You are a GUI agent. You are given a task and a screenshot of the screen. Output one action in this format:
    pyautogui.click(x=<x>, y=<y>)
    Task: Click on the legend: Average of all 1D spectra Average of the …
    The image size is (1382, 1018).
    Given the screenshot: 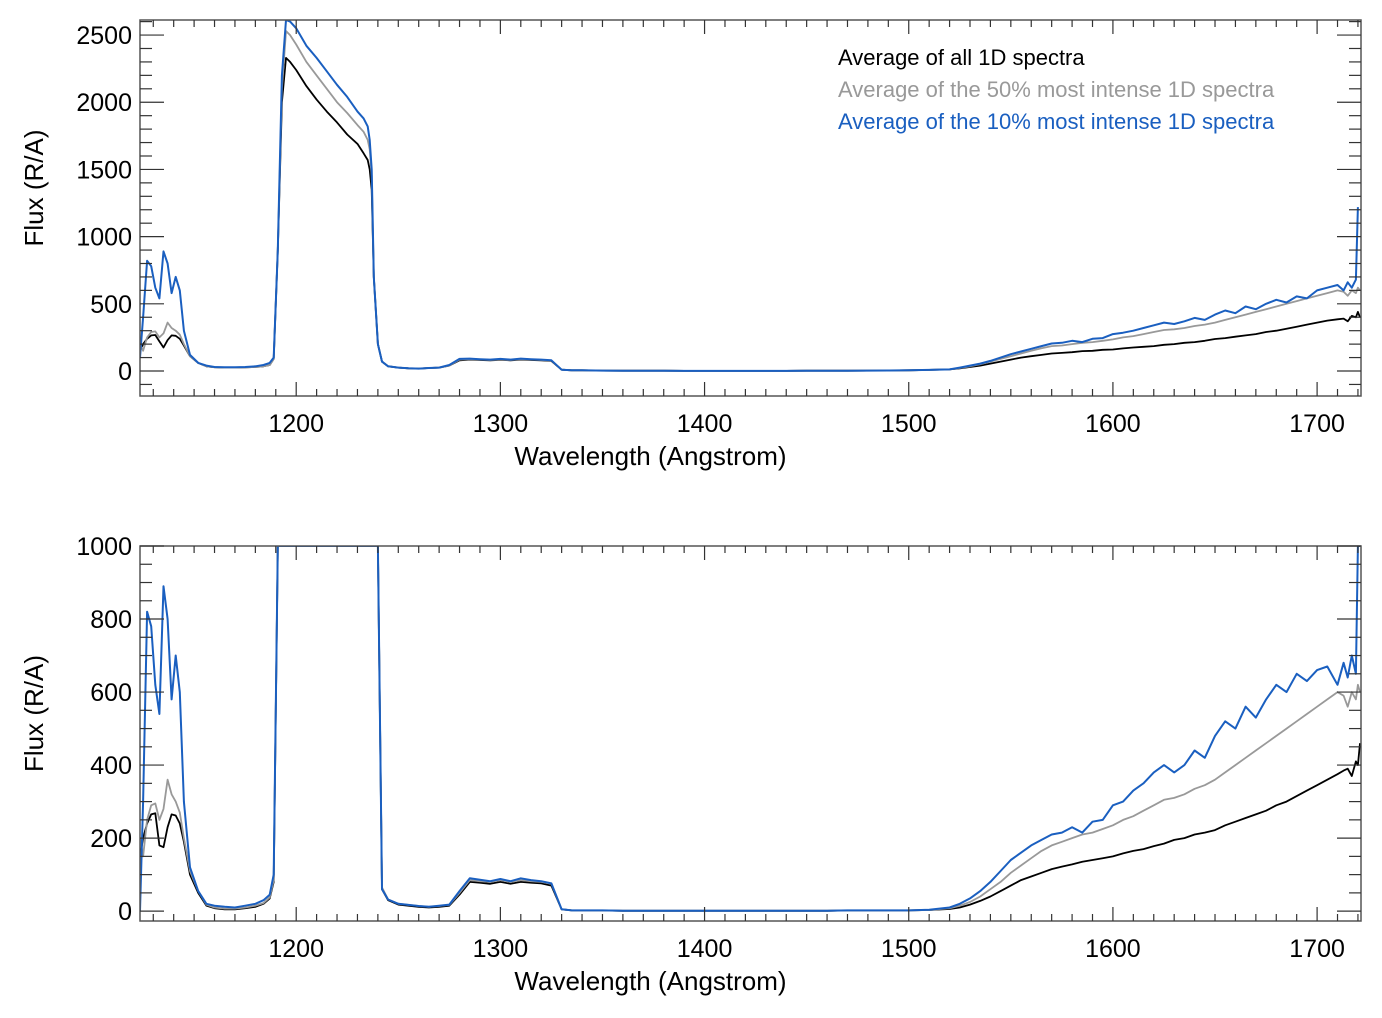 What is the action you would take?
    pyautogui.click(x=1056, y=89)
    